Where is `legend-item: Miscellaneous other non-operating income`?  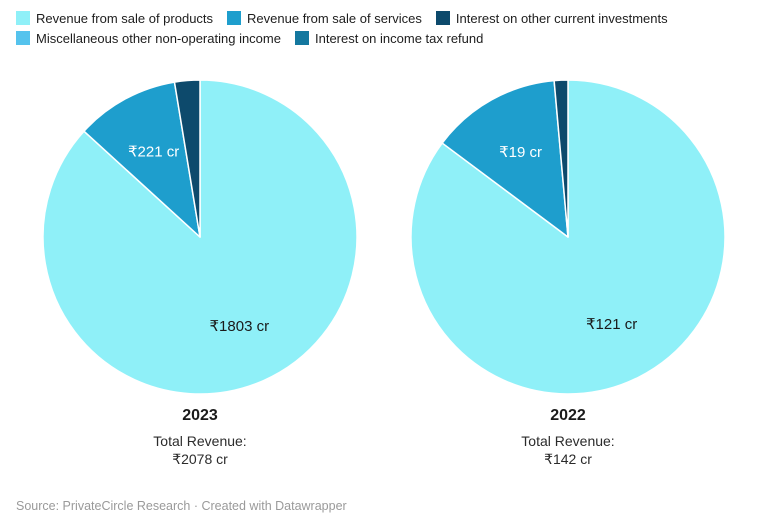
legend-item: Miscellaneous other non-operating income is located at coordinates (148, 38).